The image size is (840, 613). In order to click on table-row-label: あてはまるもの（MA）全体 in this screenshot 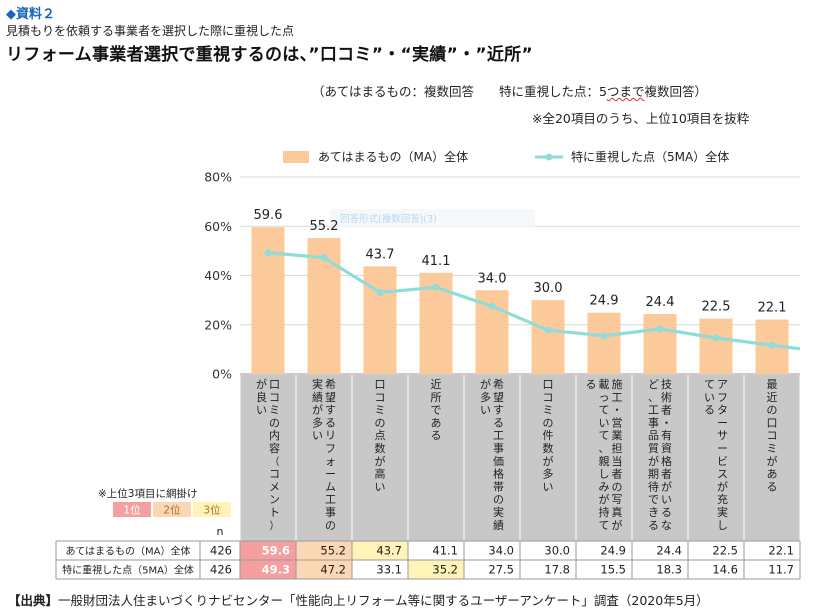, I will do `click(127, 551)`.